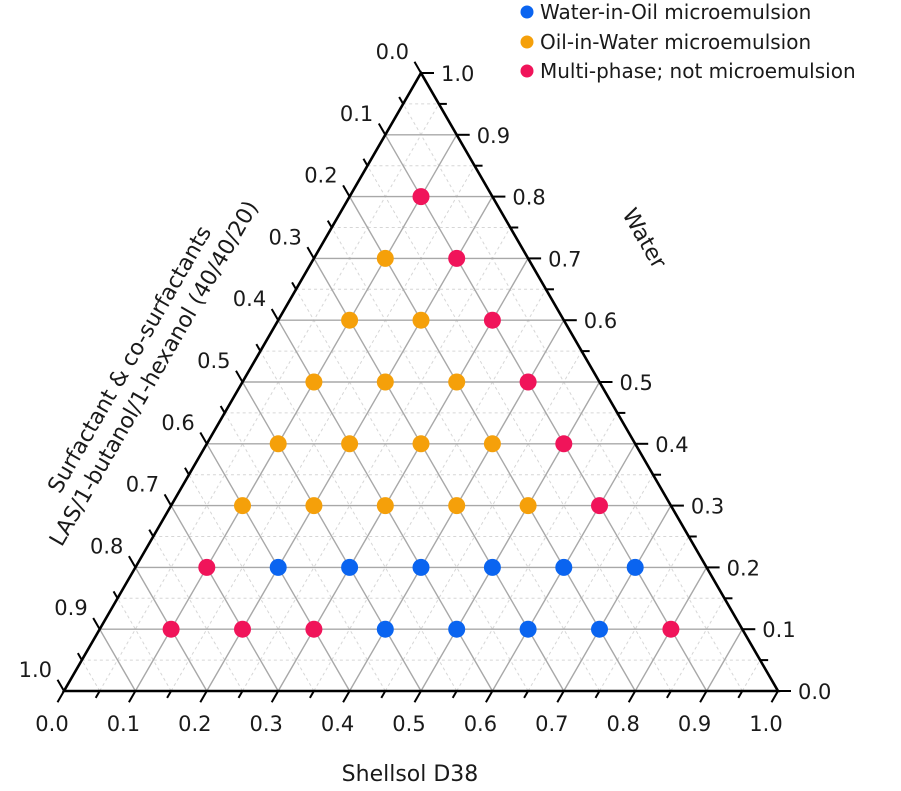  Describe the element at coordinates (194, 724) in the screenshot. I see `bottom-axis-tick-label: 0.2` at that location.